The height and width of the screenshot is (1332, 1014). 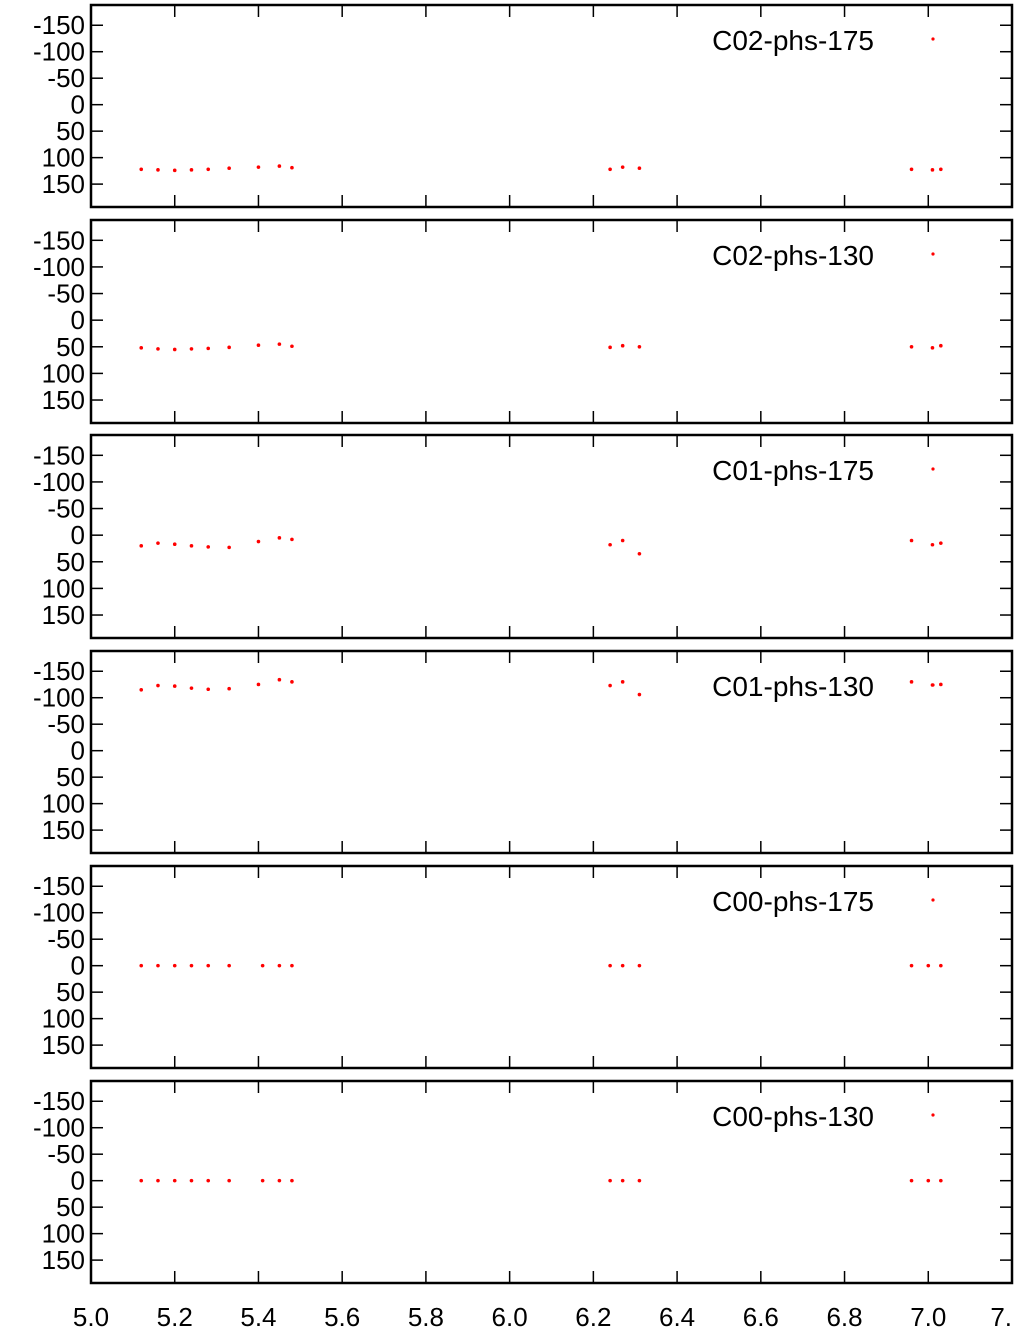 What do you see at coordinates (175, 1317) in the screenshot?
I see `x-tick-label: 5.2` at bounding box center [175, 1317].